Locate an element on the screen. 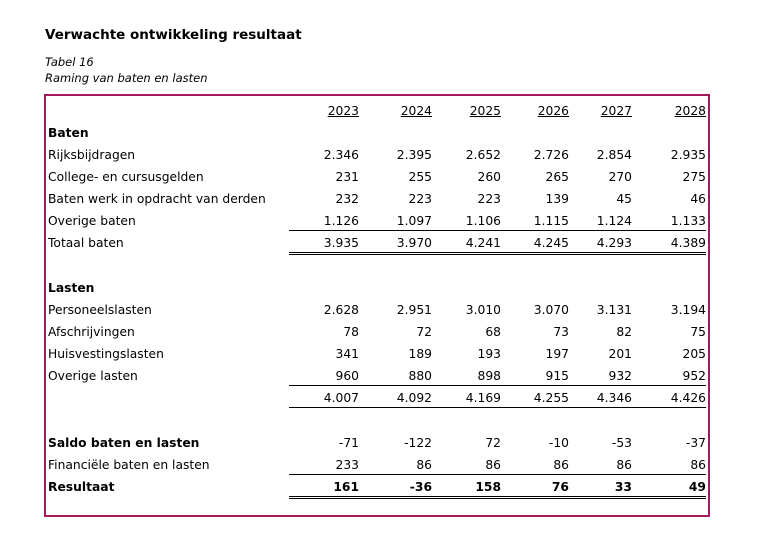 The width and height of the screenshot is (757, 535). value-cell: 898 is located at coordinates (489, 376).